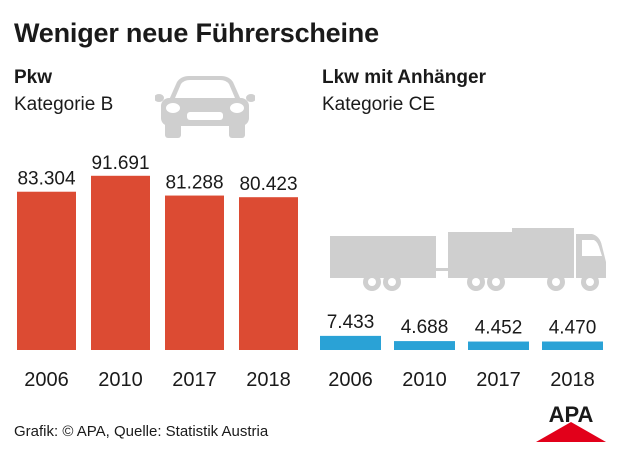  Describe the element at coordinates (268, 273) in the screenshot. I see `pkw-bar-2018` at that location.